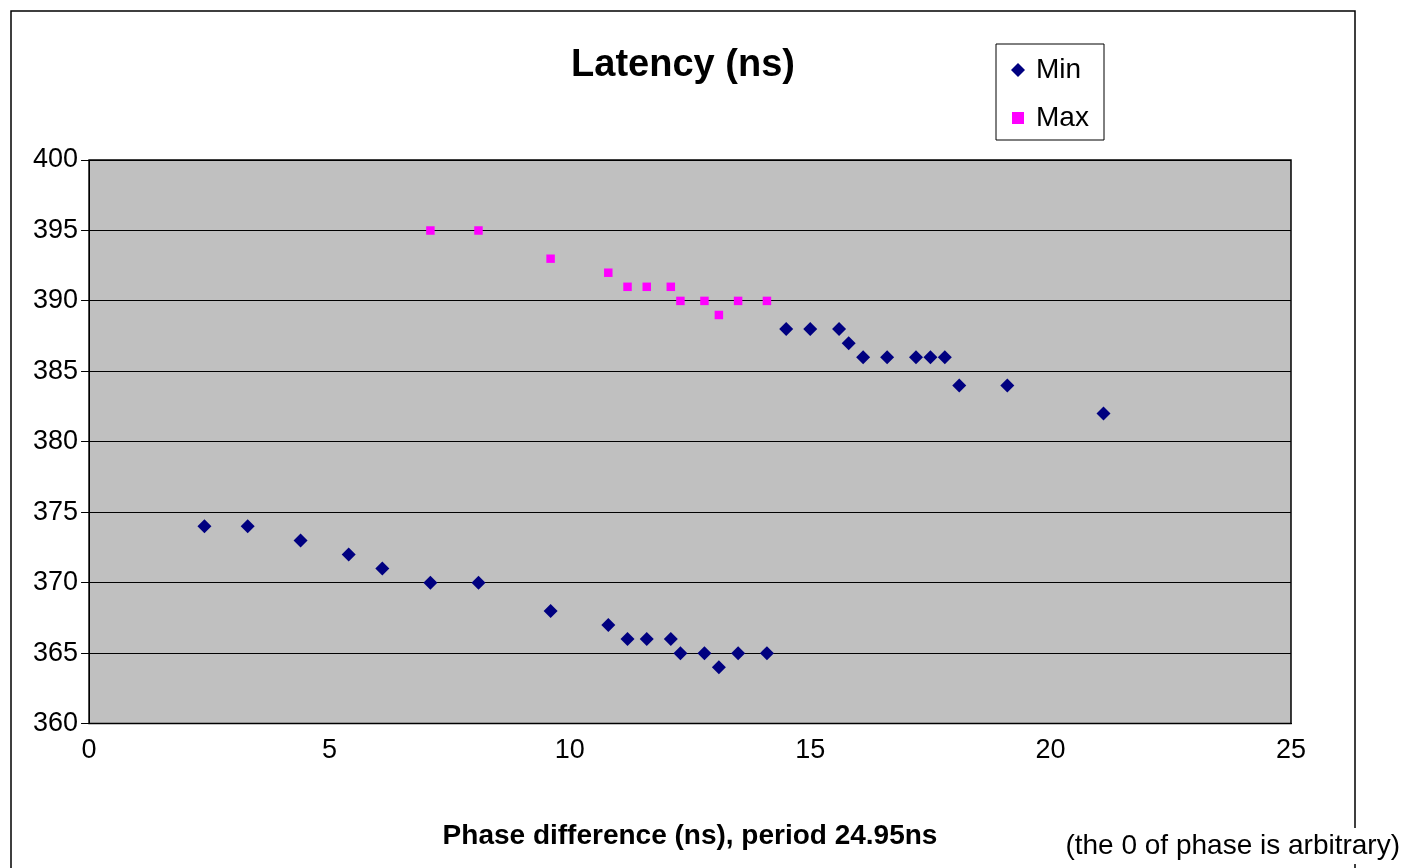  I want to click on y-tick-label: 380, so click(55, 440).